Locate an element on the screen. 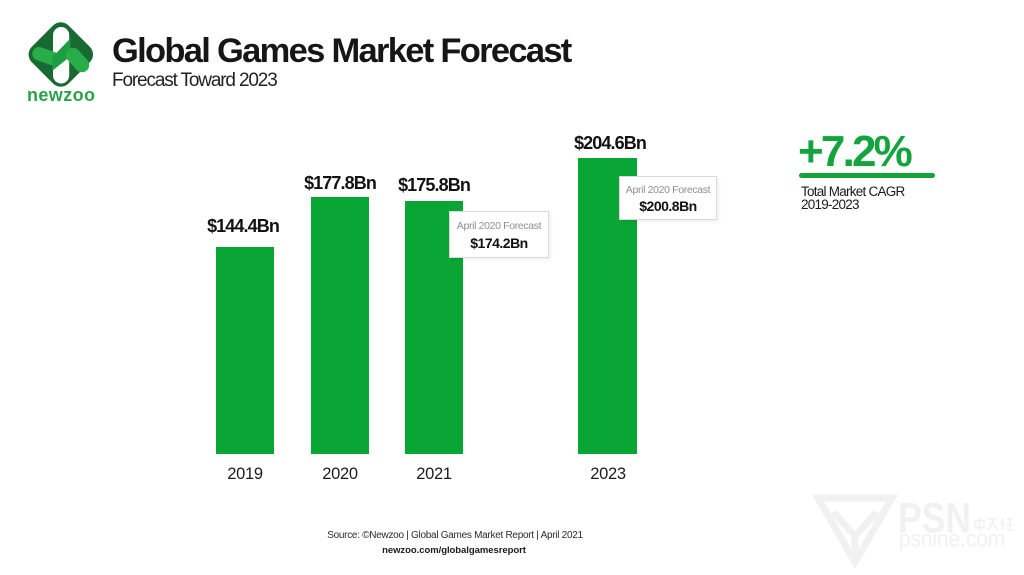  svg-text: psnine.com is located at coordinates (952, 539).